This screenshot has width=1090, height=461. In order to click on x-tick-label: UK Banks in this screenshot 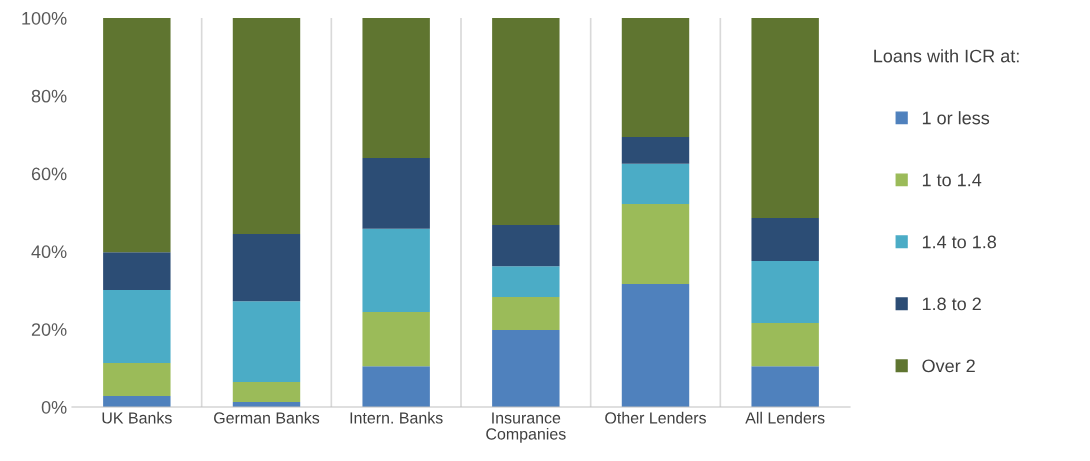, I will do `click(137, 417)`.